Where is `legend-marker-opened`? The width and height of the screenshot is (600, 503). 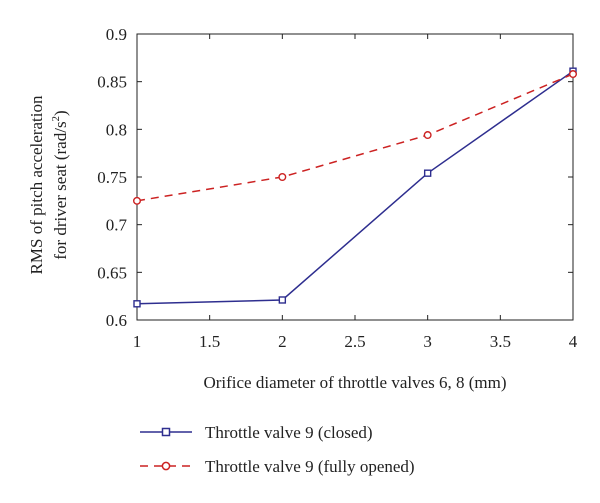
legend-marker-opened is located at coordinates (166, 466).